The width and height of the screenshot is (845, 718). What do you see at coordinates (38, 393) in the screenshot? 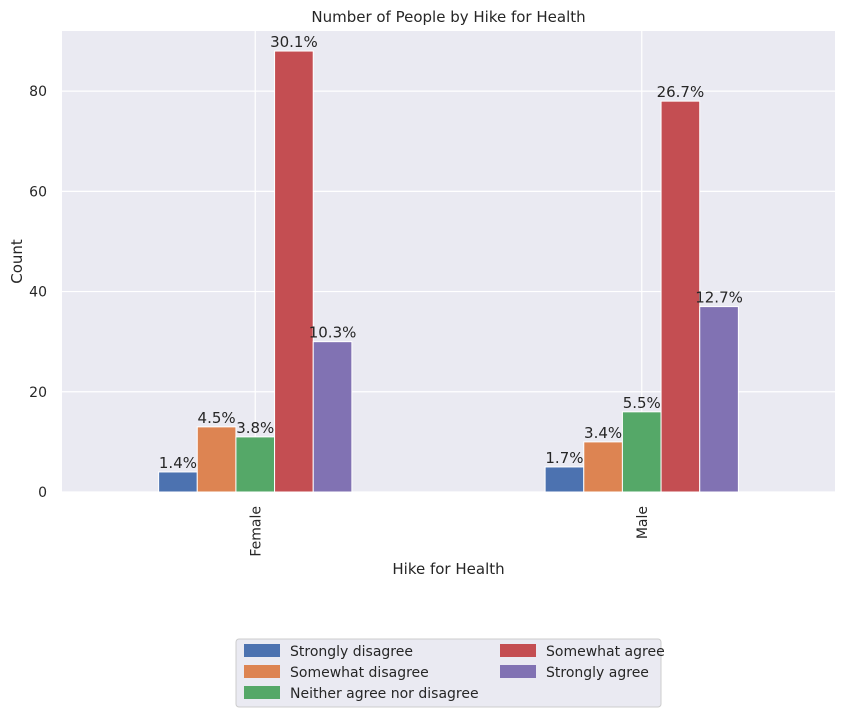
I see `y-tick-label: 20` at bounding box center [38, 393].